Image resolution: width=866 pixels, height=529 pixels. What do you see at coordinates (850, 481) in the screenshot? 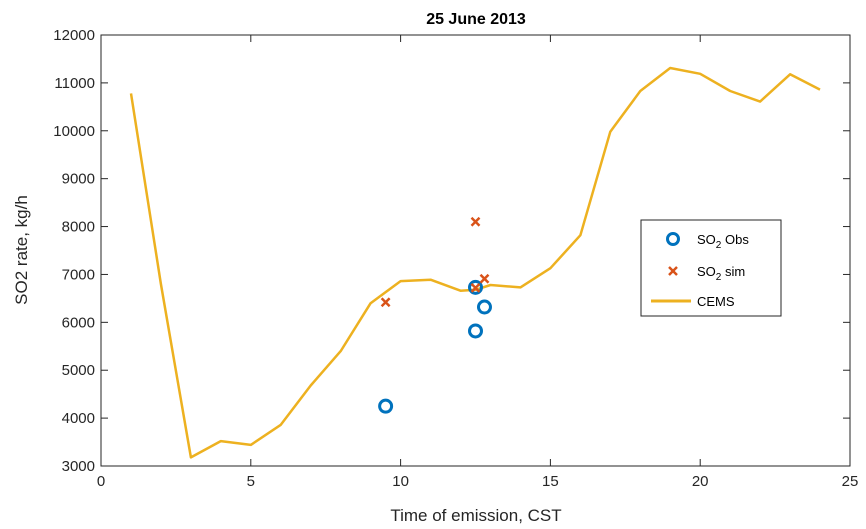
I see `x-tick-label: 25` at bounding box center [850, 481].